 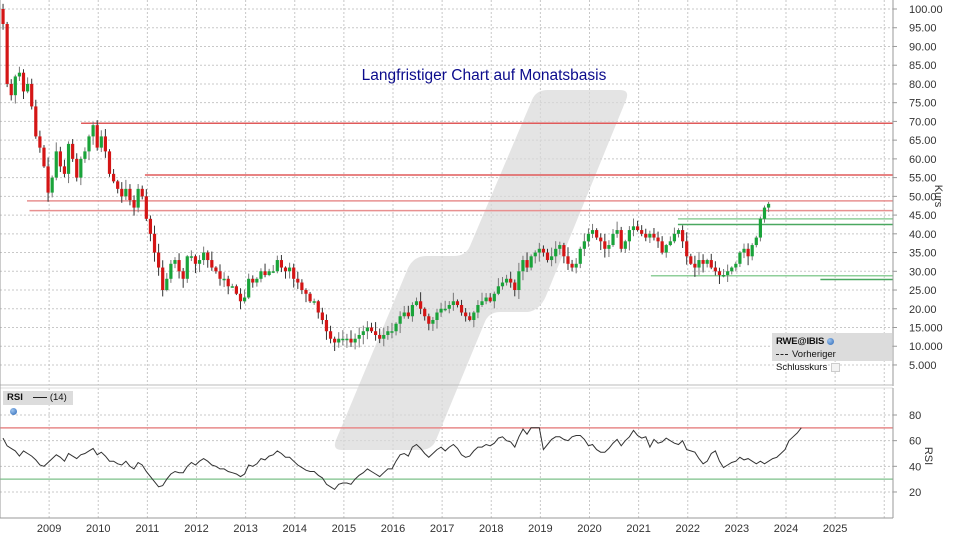 I want to click on price-legend: RWE@IBIS Vorheriger Schlusskurs, so click(x=832, y=353).